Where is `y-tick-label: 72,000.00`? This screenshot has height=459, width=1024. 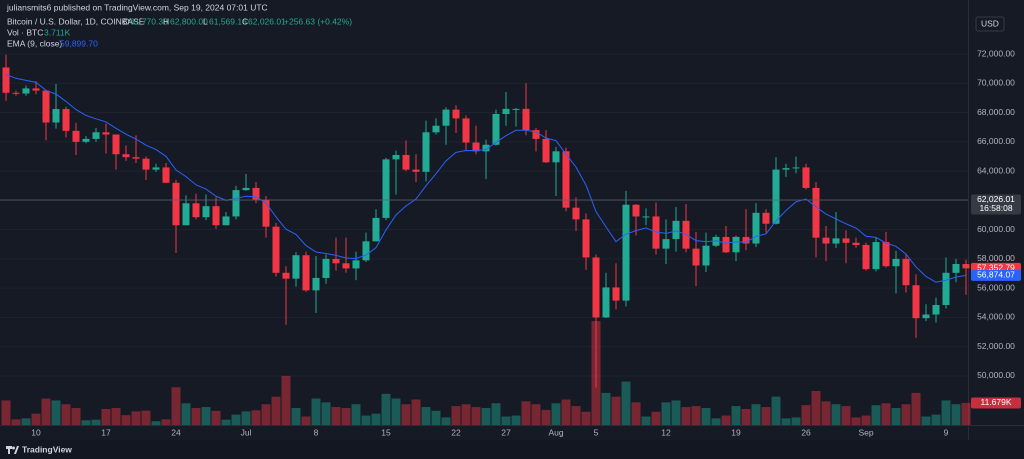 y-tick-label: 72,000.00 is located at coordinates (996, 53).